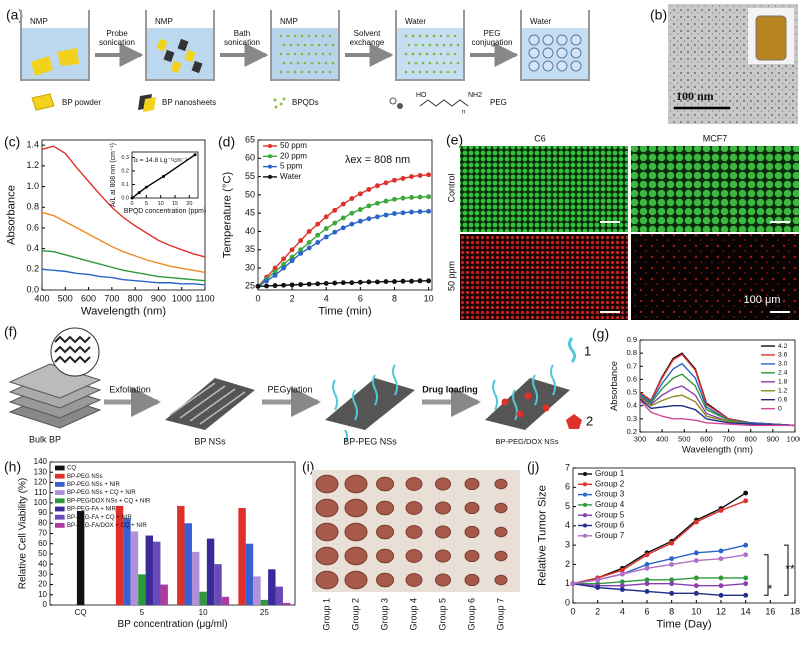 Image resolution: width=800 pixels, height=651 pixels. I want to click on y-tick-label: 65, so click(250, 139).